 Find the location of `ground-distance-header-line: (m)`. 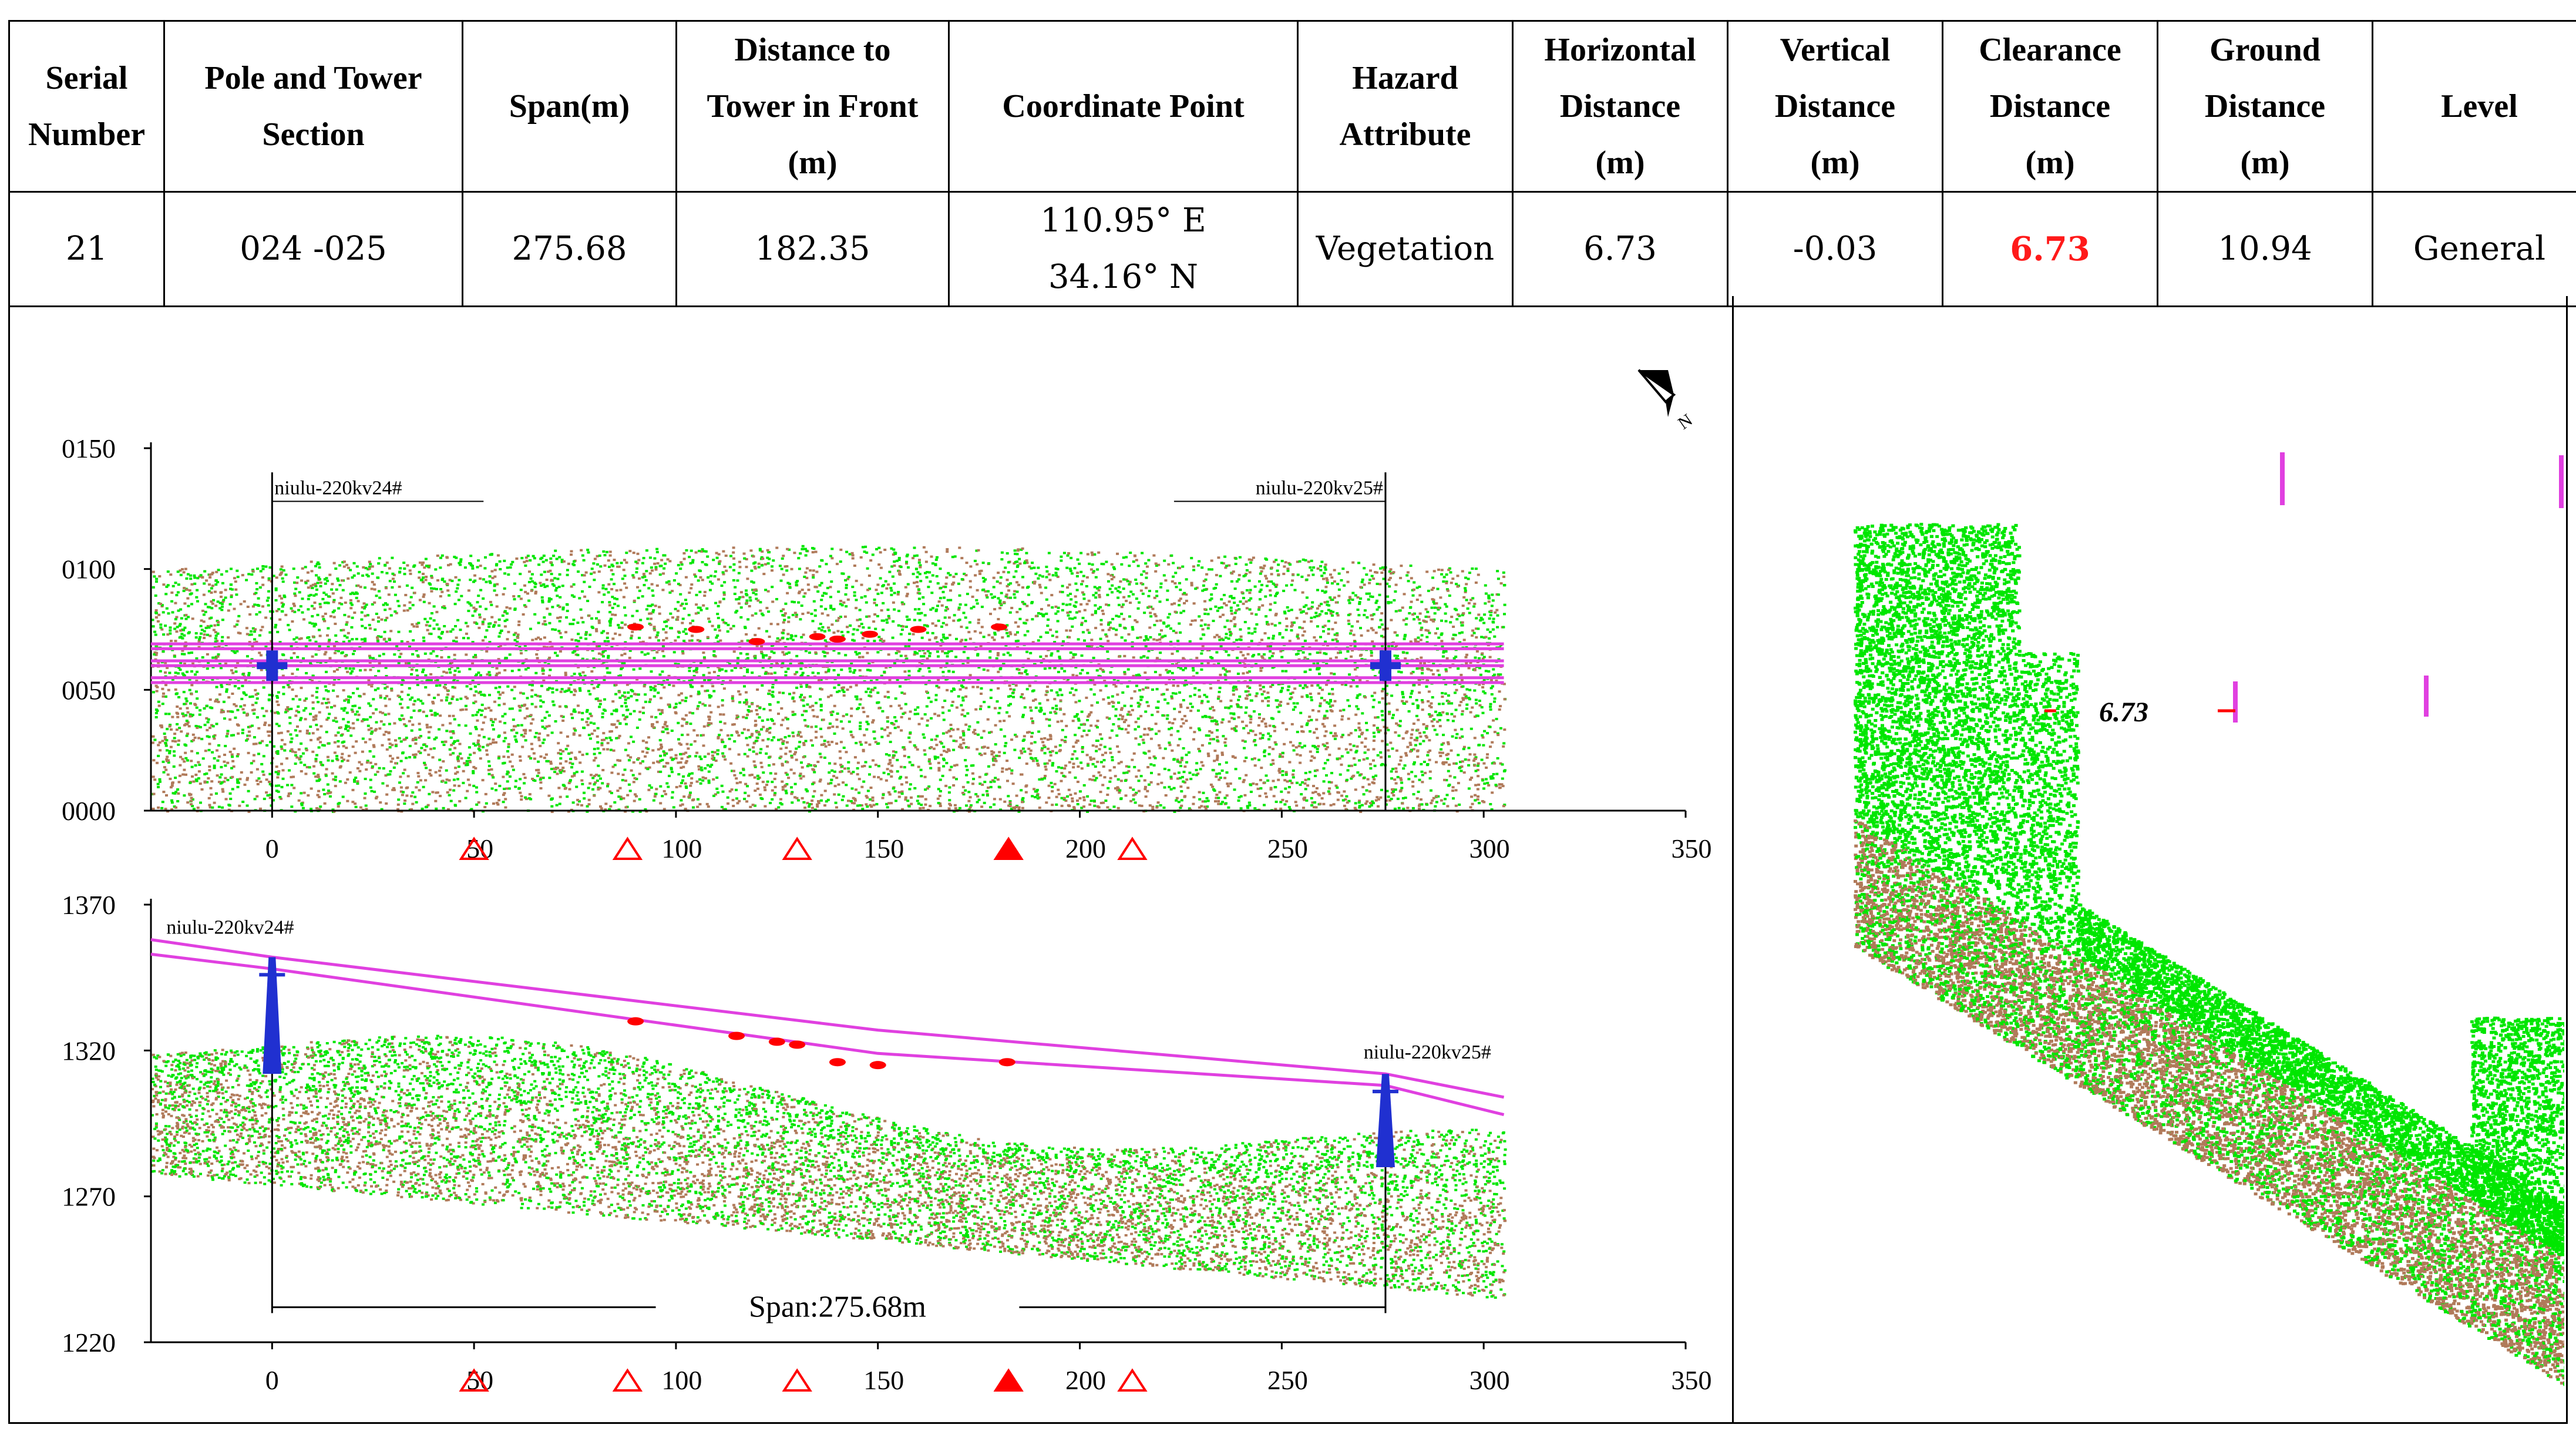

ground-distance-header-line: (m) is located at coordinates (2265, 163).